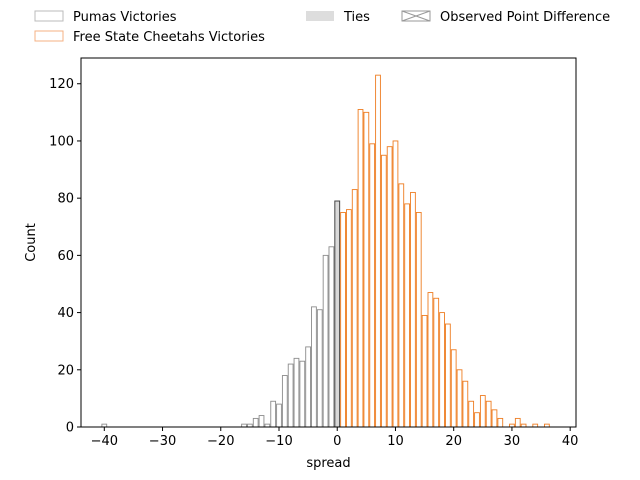 The height and width of the screenshot is (480, 640). Describe the element at coordinates (61, 84) in the screenshot. I see `y-tick-label: 120` at that location.